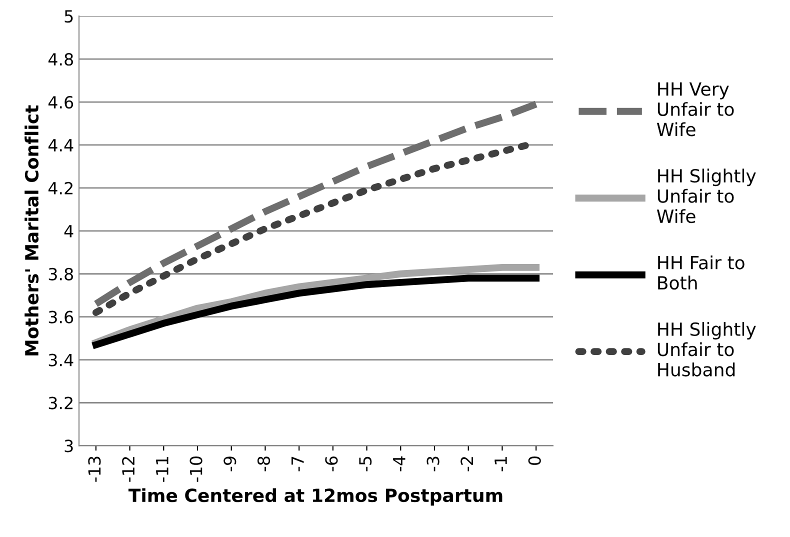 The image size is (790, 537). I want to click on x-tick-label: -2, so click(466, 464).